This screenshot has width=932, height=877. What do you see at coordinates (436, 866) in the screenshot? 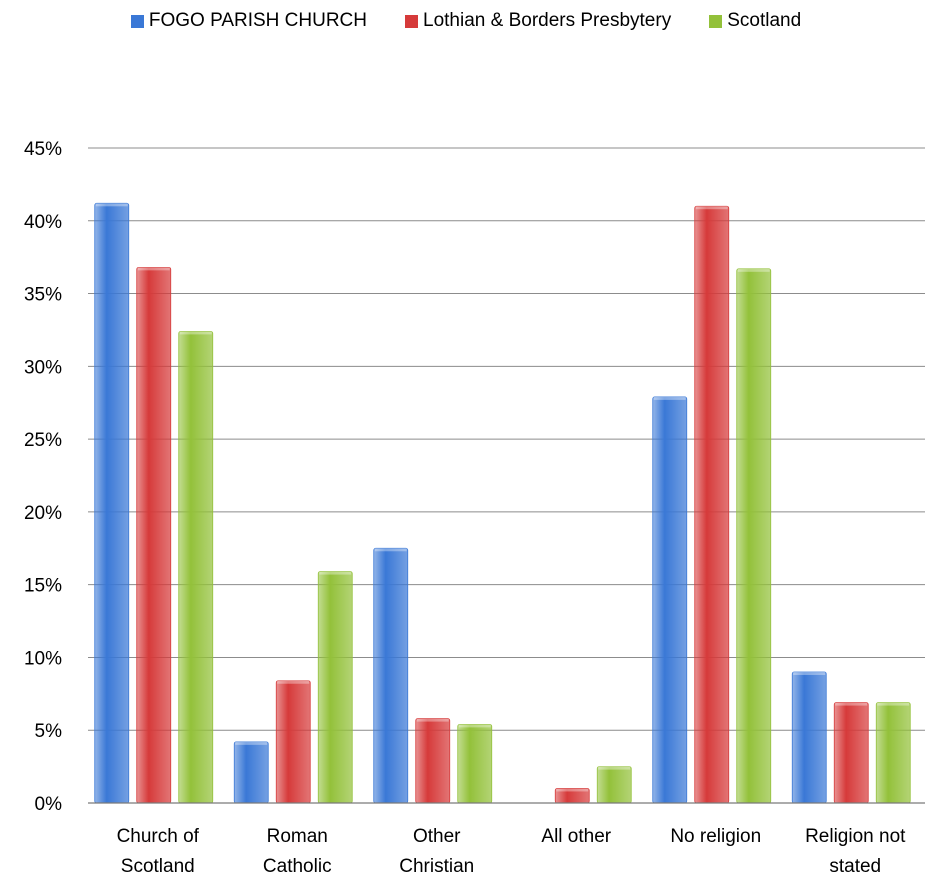
I see `x-tick-label: Christian` at bounding box center [436, 866].